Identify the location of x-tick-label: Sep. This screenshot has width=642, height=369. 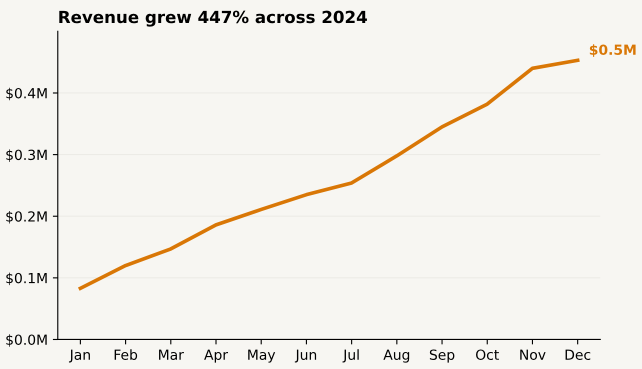
(442, 356).